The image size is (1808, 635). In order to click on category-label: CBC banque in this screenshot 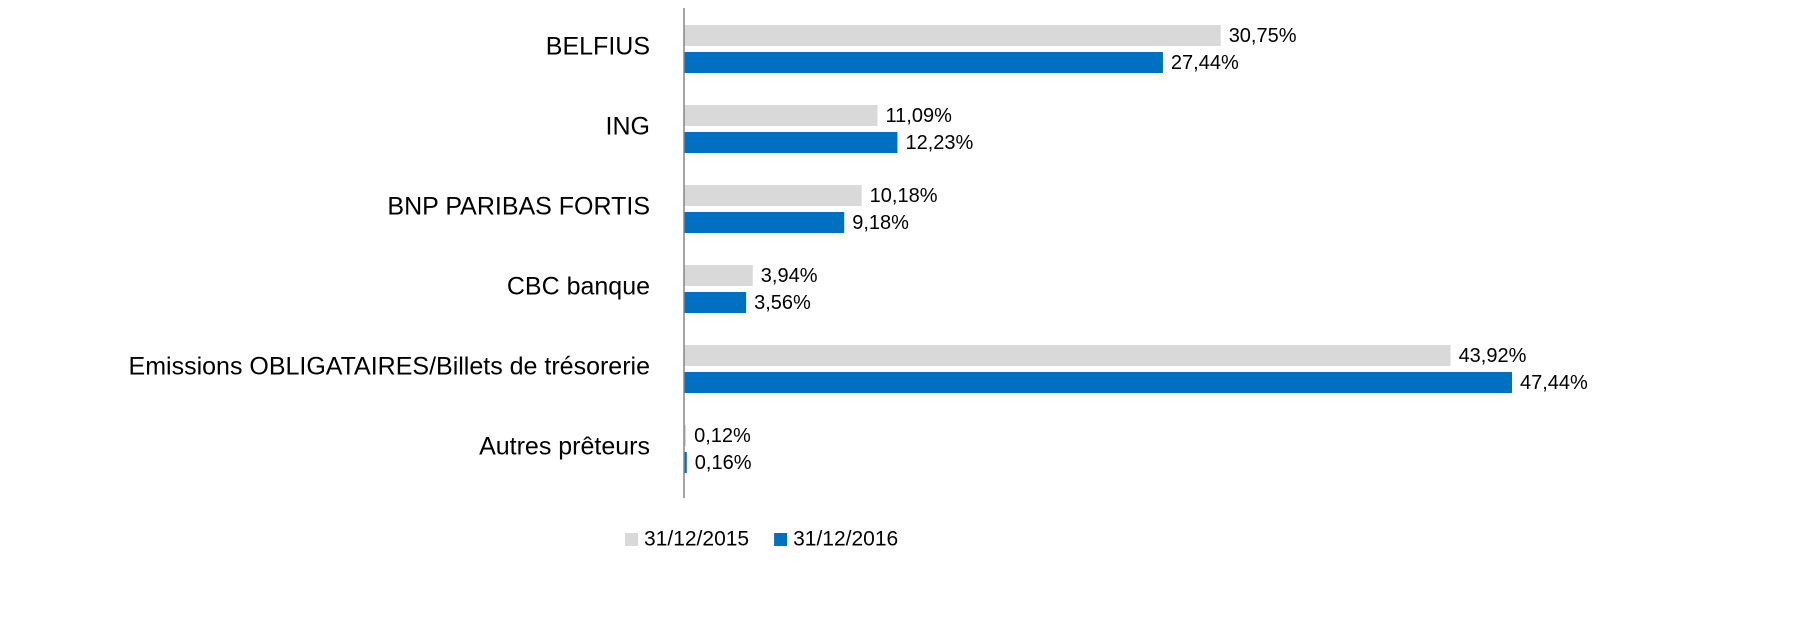, I will do `click(578, 287)`.